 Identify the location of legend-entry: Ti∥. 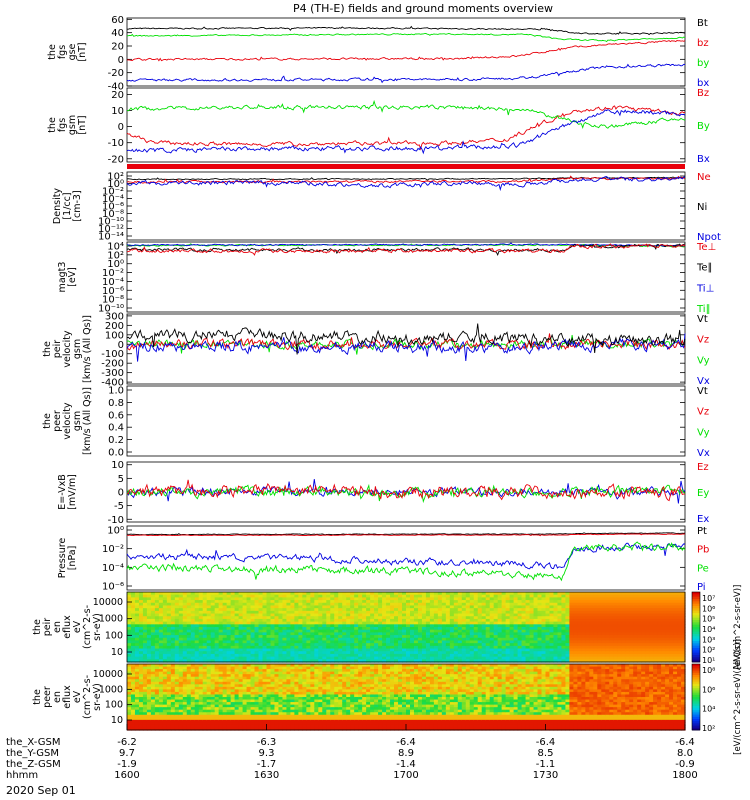
(703, 309).